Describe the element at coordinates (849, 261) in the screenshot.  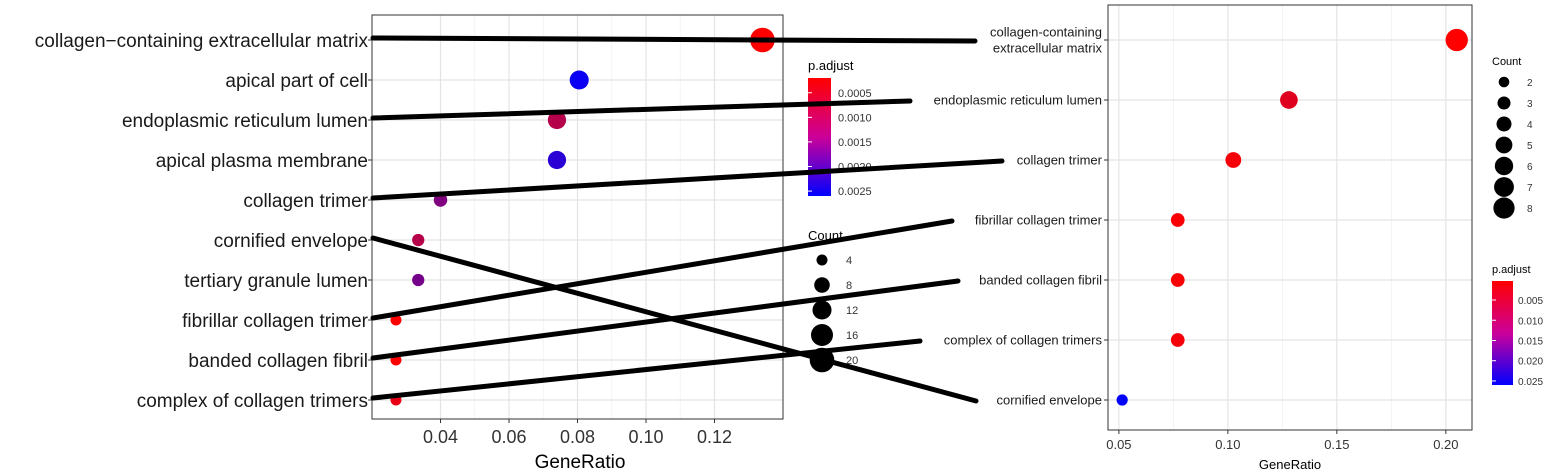
I see `left-size-legend-label: 4` at that location.